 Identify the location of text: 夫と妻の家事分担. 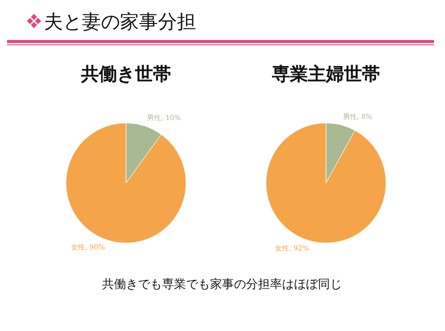
(120, 22).